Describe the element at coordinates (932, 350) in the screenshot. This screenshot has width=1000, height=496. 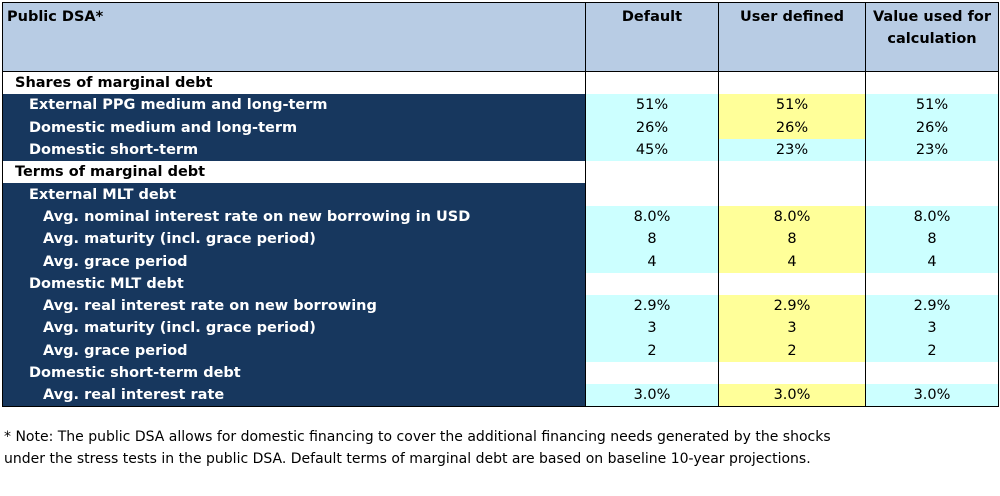
I see `calc-value: 2` at that location.